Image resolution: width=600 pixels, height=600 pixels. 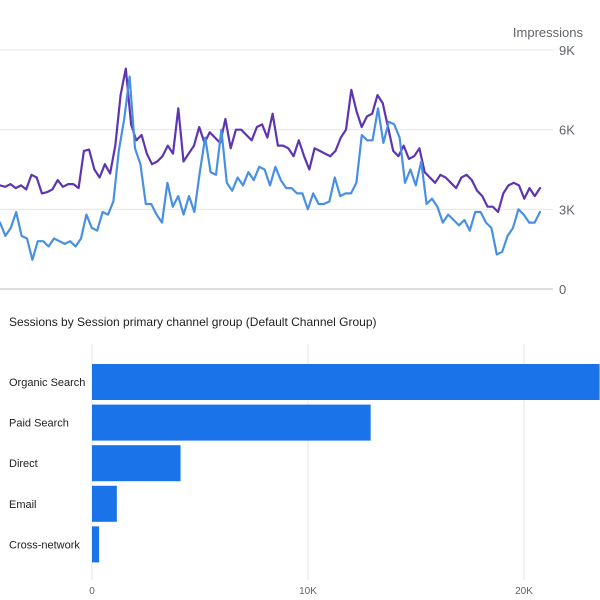 I want to click on bar-category-label: Email, so click(x=23, y=505).